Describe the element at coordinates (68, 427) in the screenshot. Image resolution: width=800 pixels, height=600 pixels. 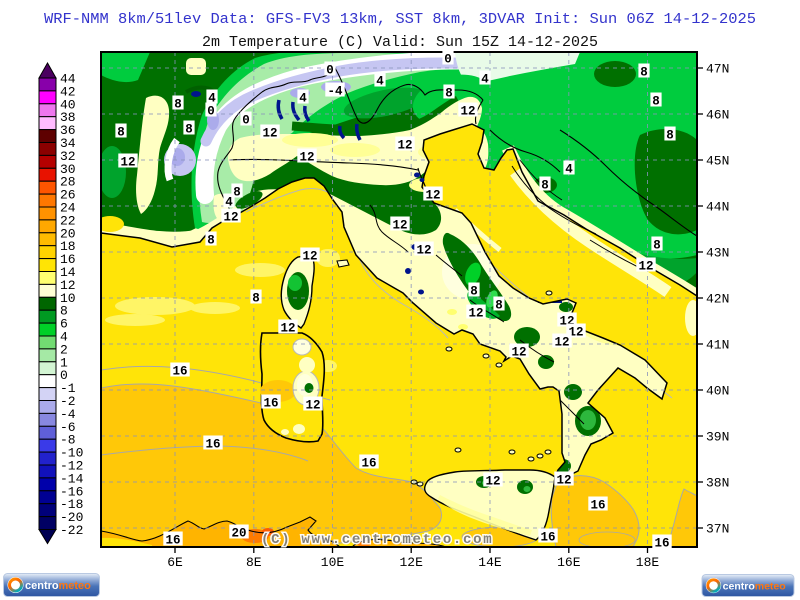
I see `svg-text: -6` at that location.